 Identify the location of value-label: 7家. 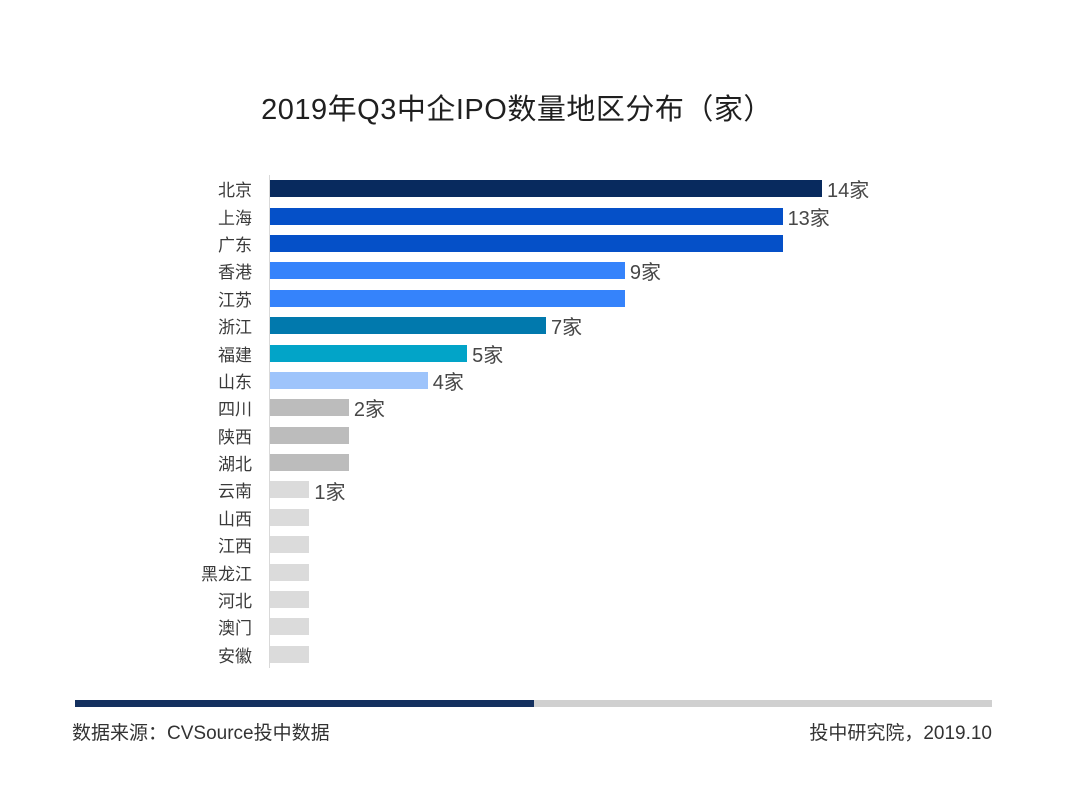
(567, 328).